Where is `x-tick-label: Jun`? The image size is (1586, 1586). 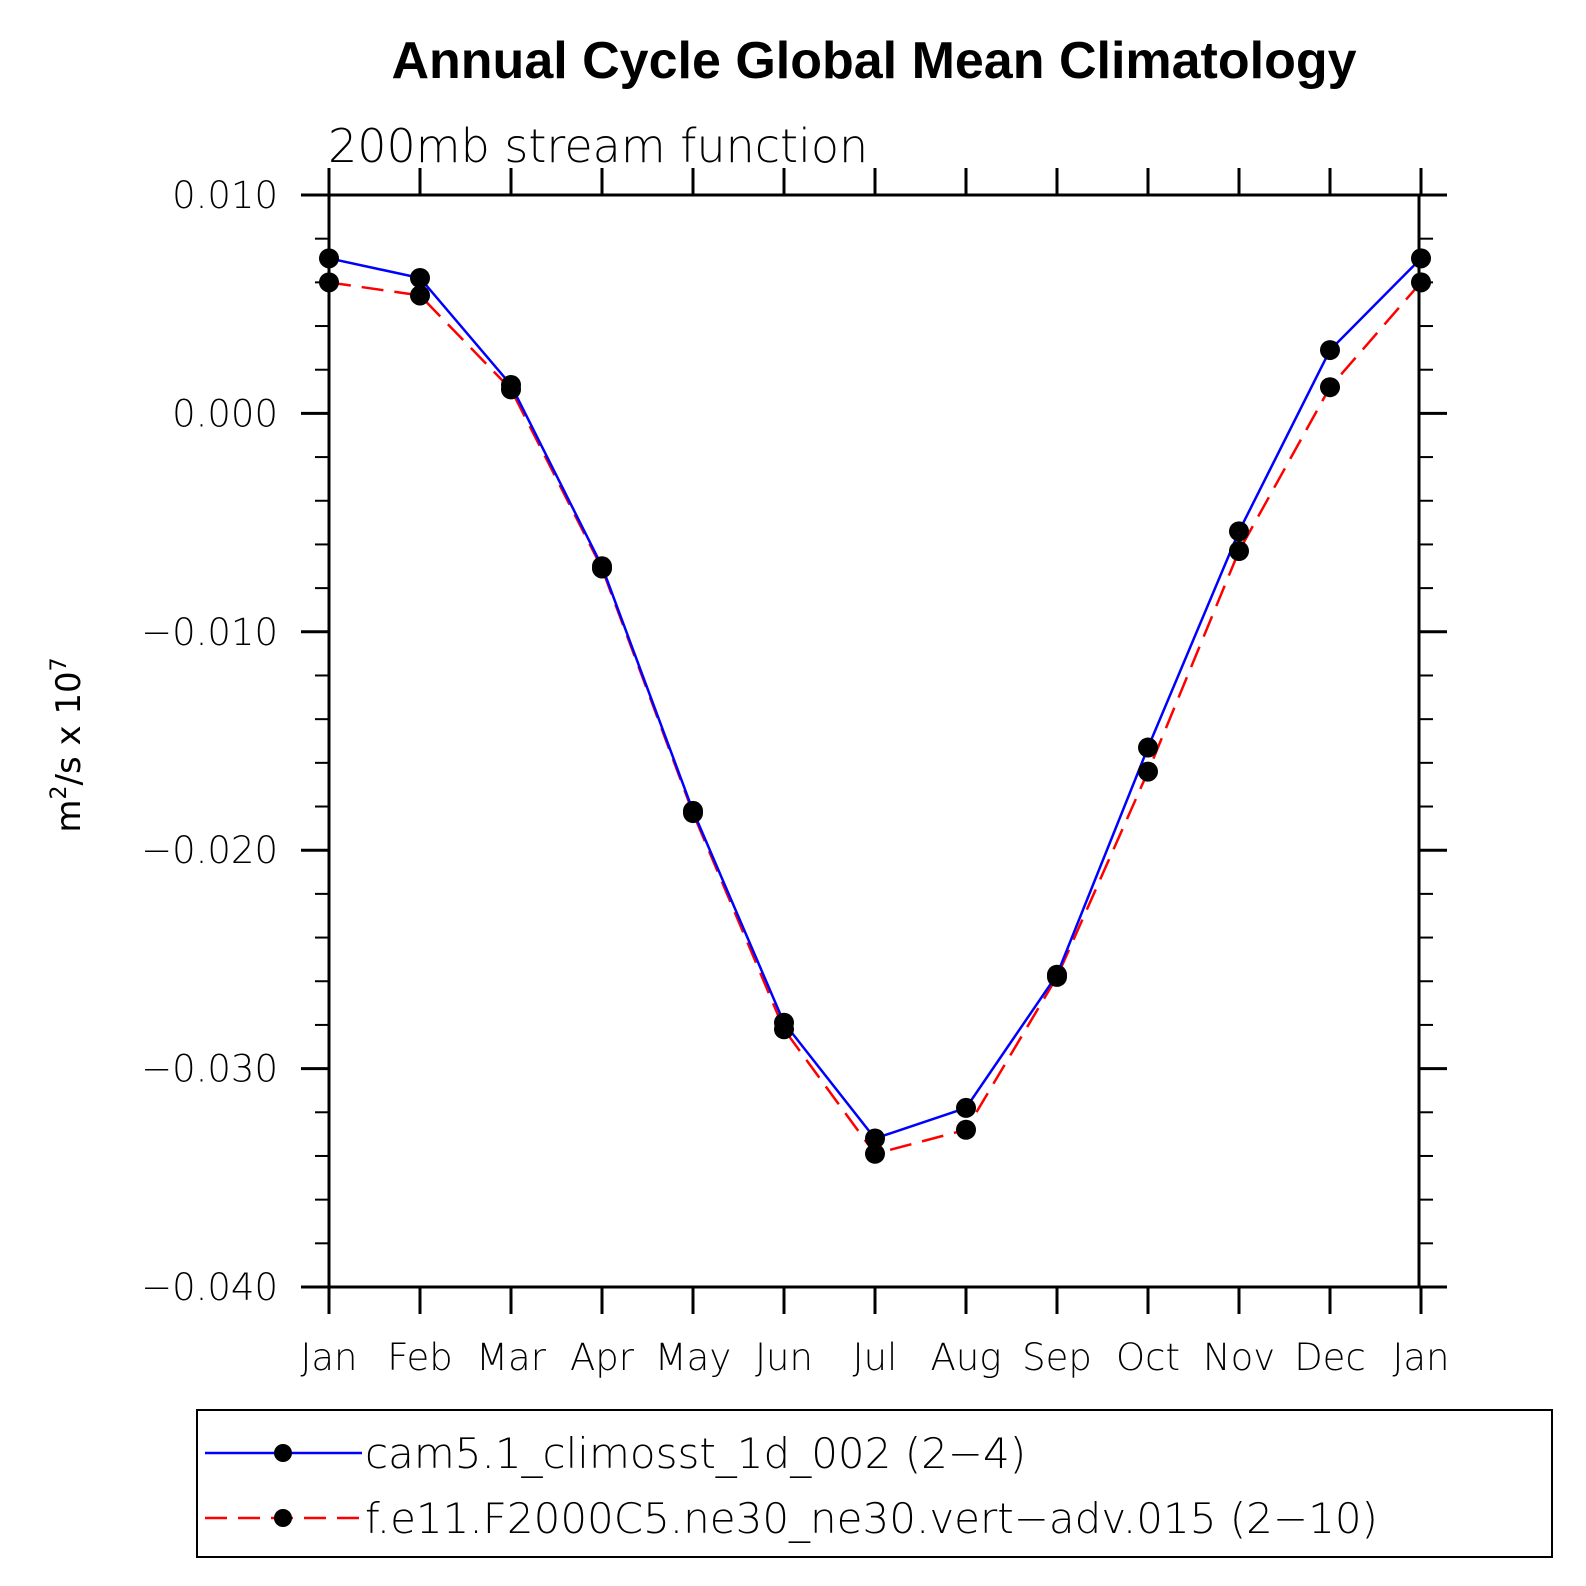 x-tick-label: Jun is located at coordinates (784, 1357).